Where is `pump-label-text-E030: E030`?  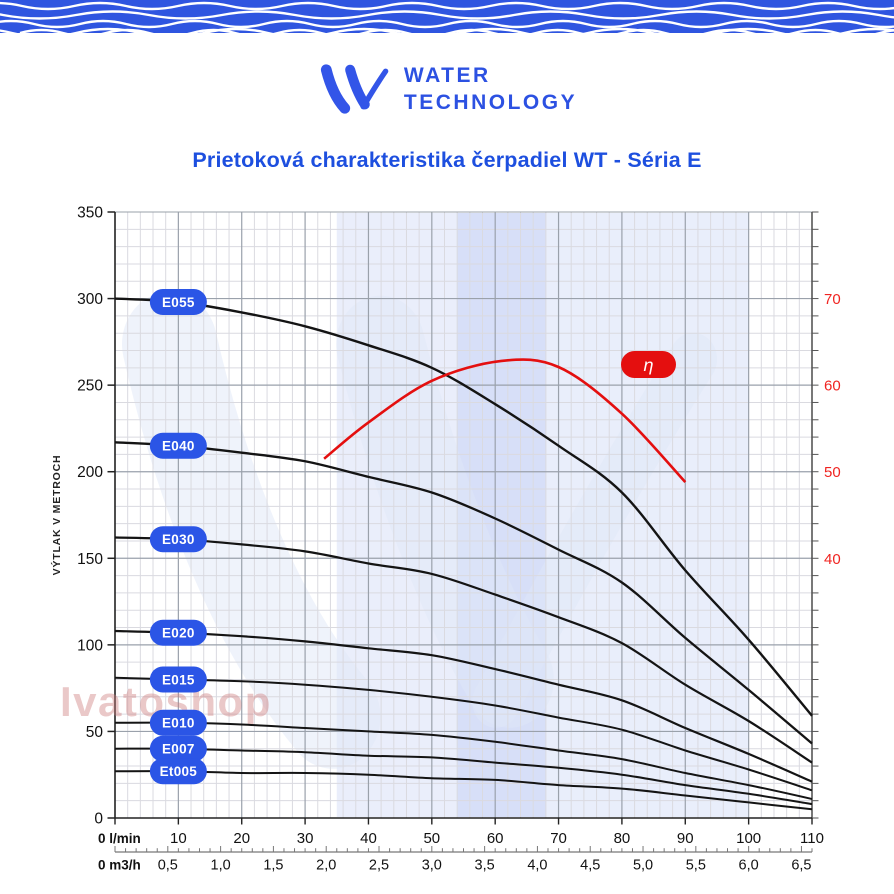
pump-label-text-E030: E030 is located at coordinates (178, 539).